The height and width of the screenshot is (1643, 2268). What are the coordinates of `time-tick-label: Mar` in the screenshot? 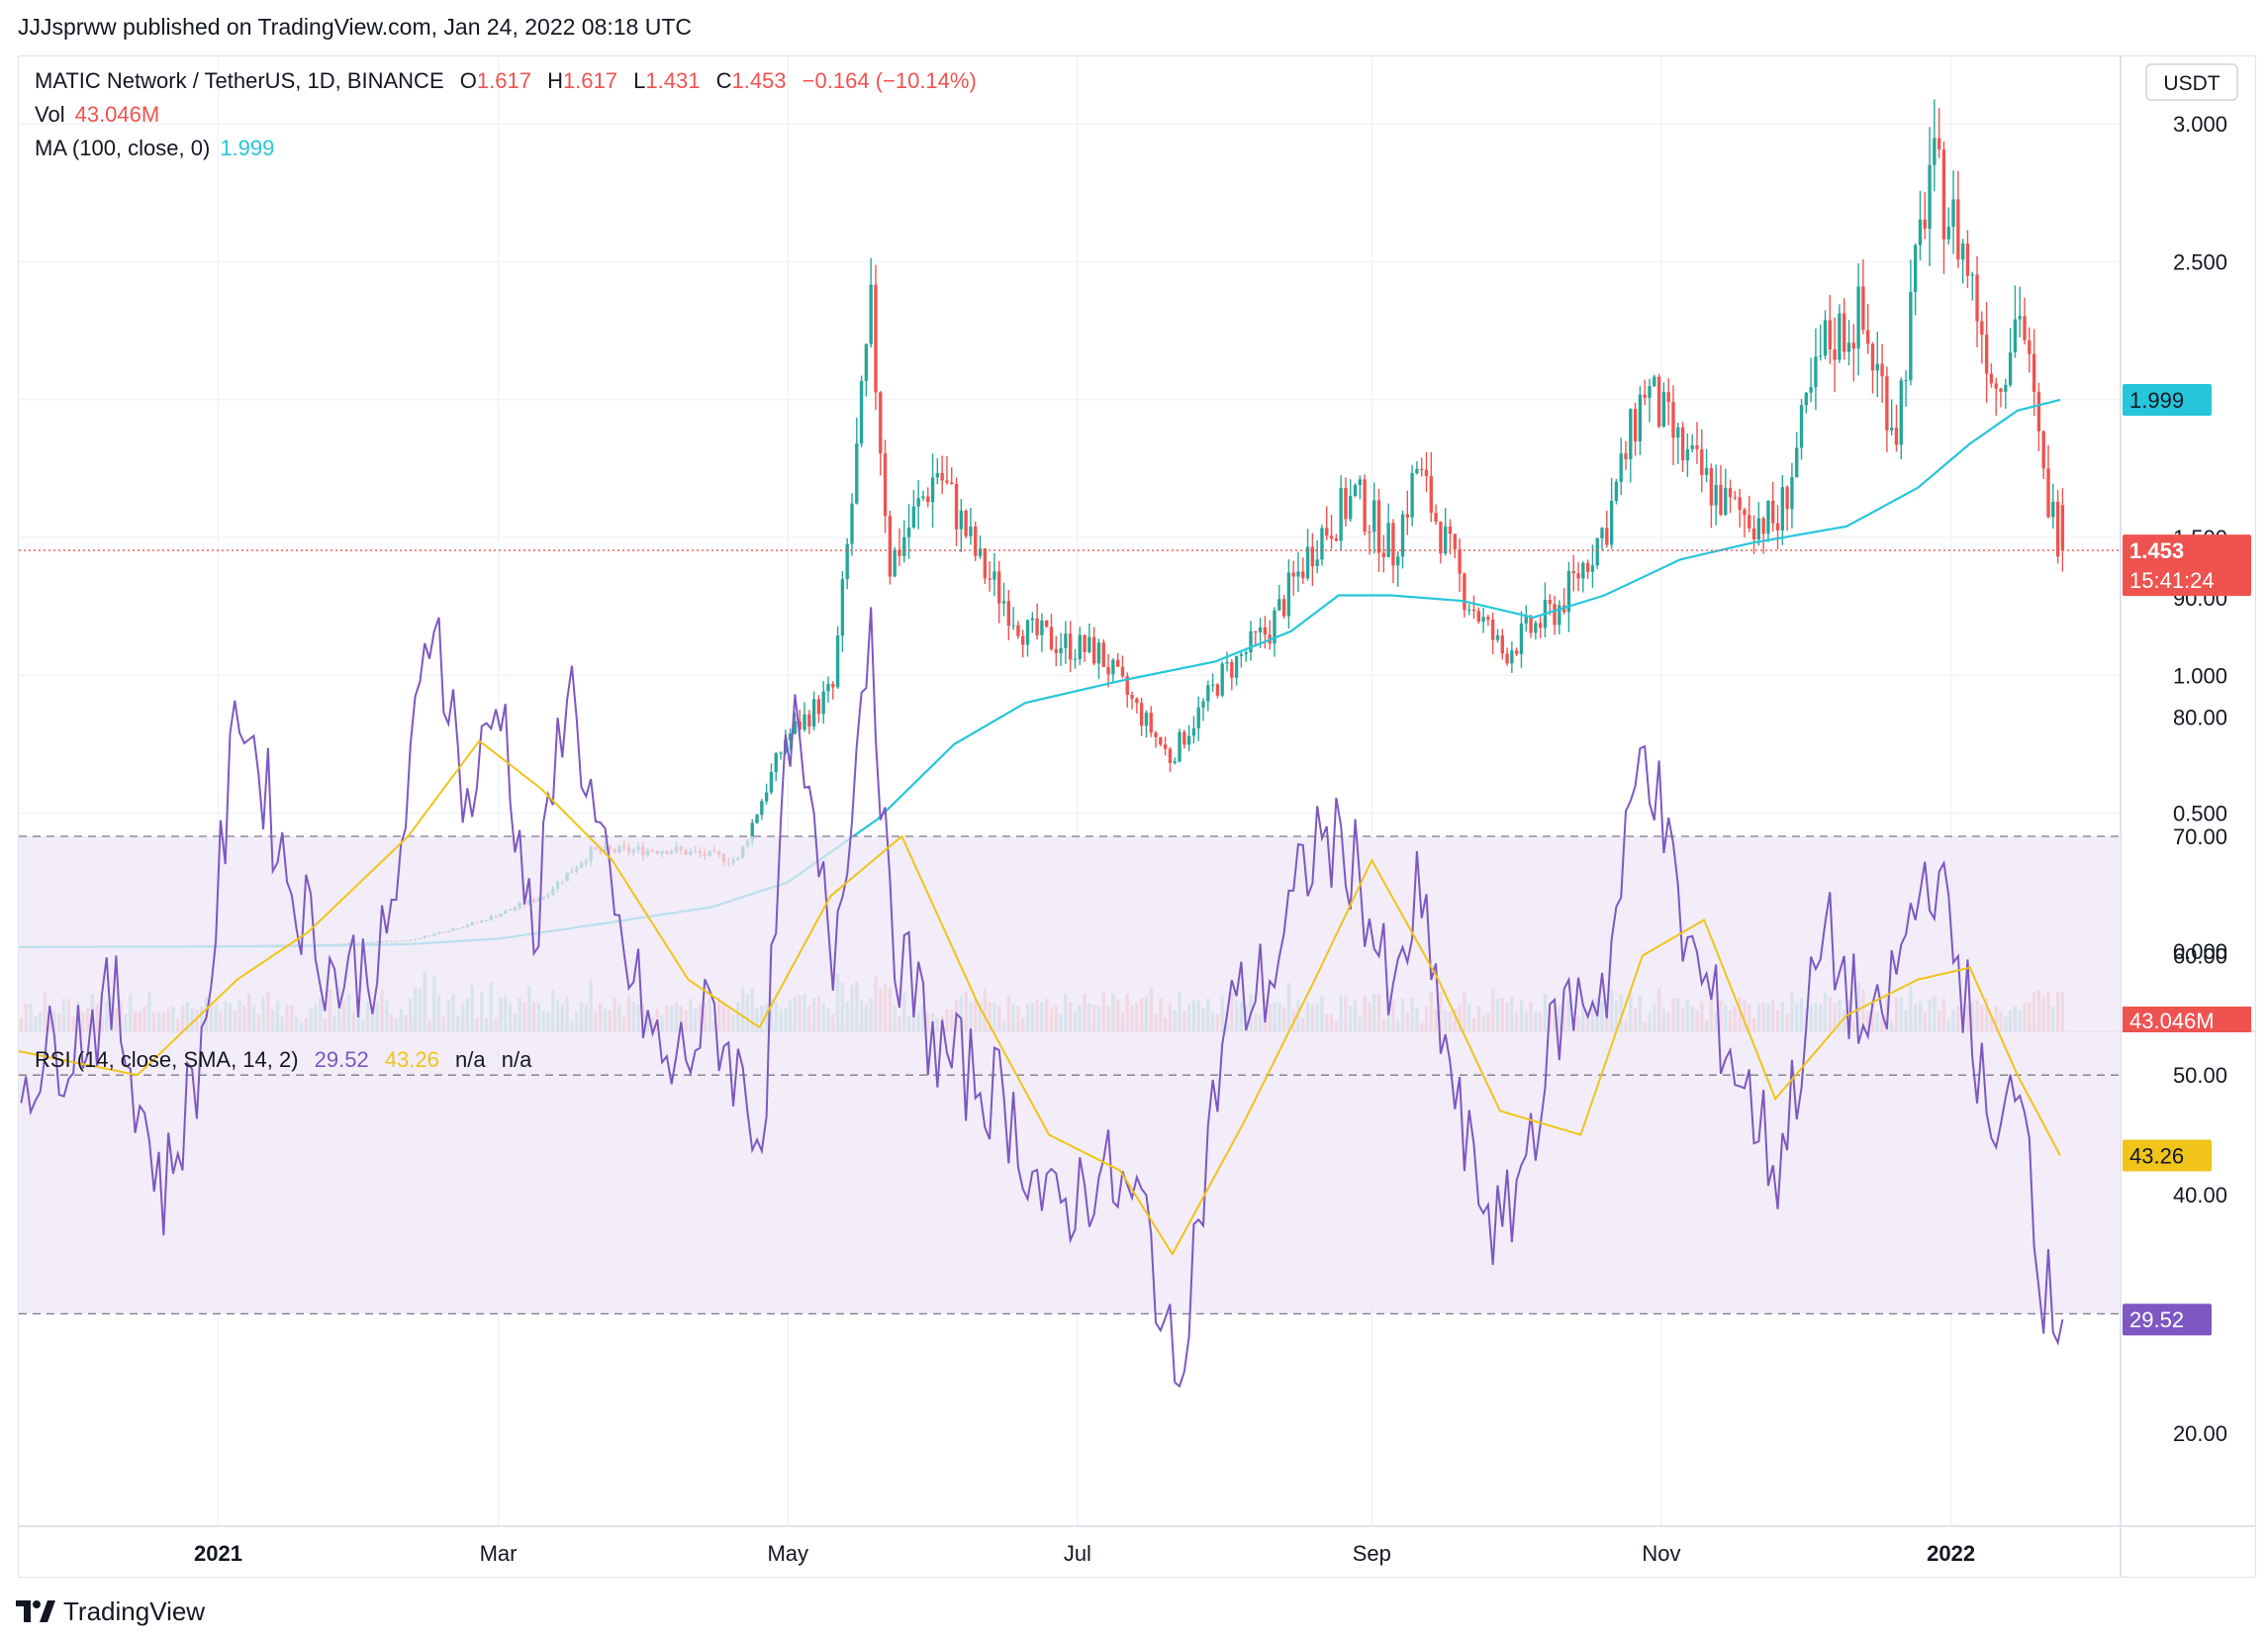 It's located at (499, 1553).